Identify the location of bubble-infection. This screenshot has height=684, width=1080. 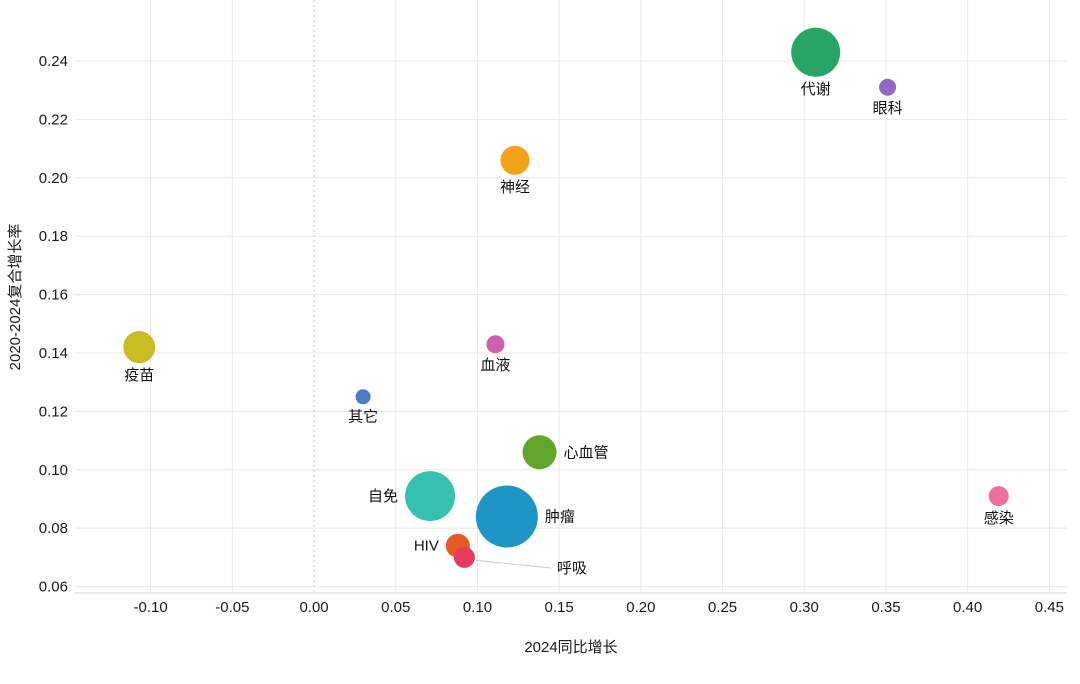
(998, 496).